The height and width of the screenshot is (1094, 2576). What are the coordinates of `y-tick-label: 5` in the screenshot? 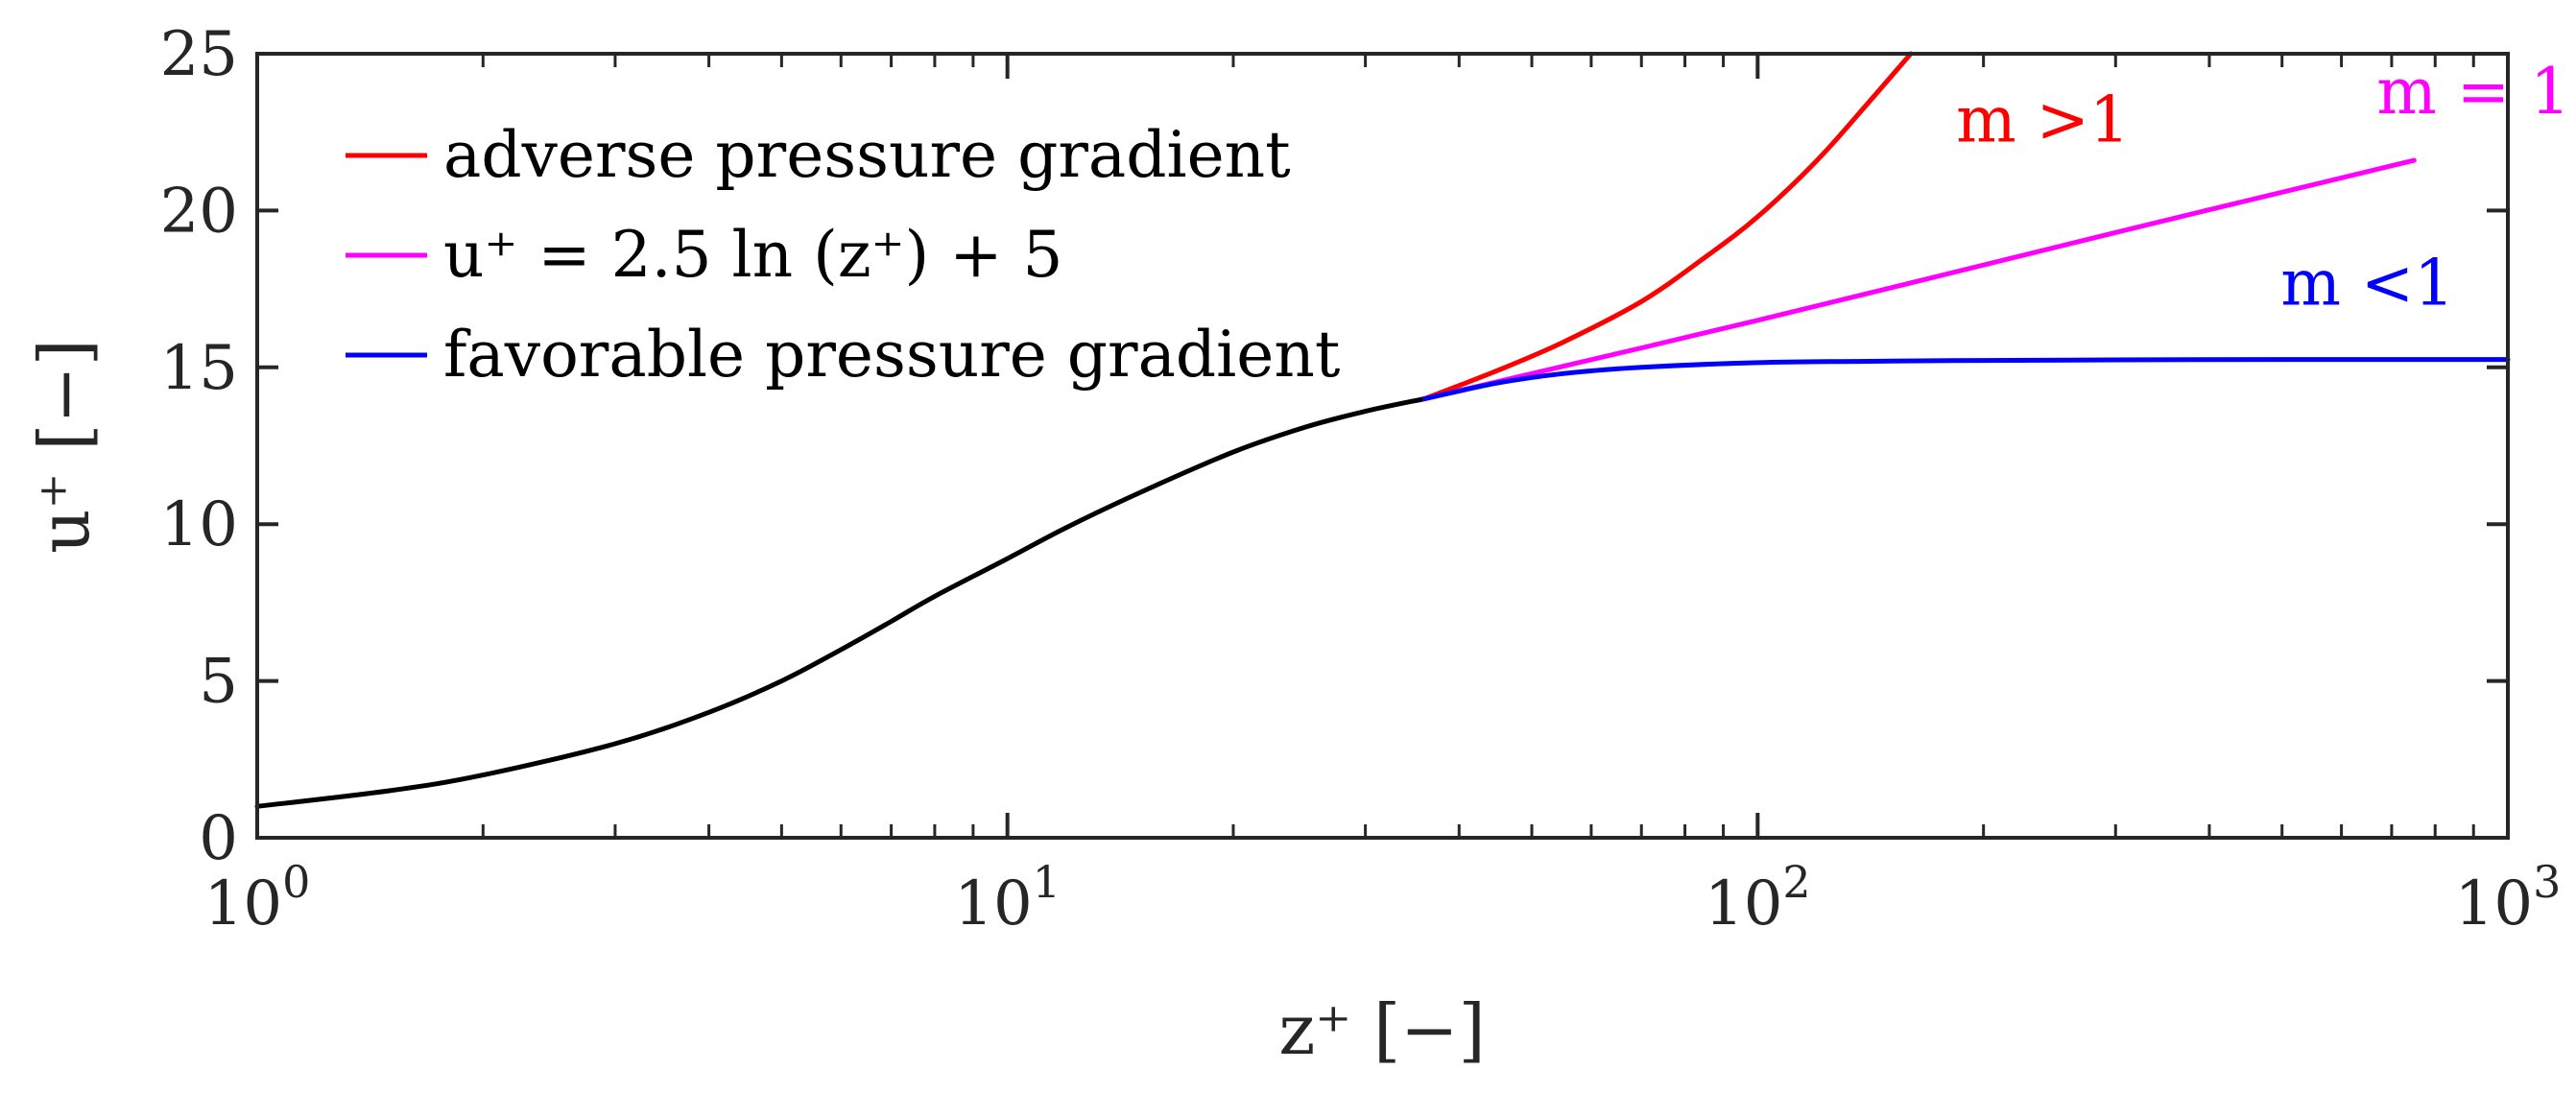 It's located at (218, 682).